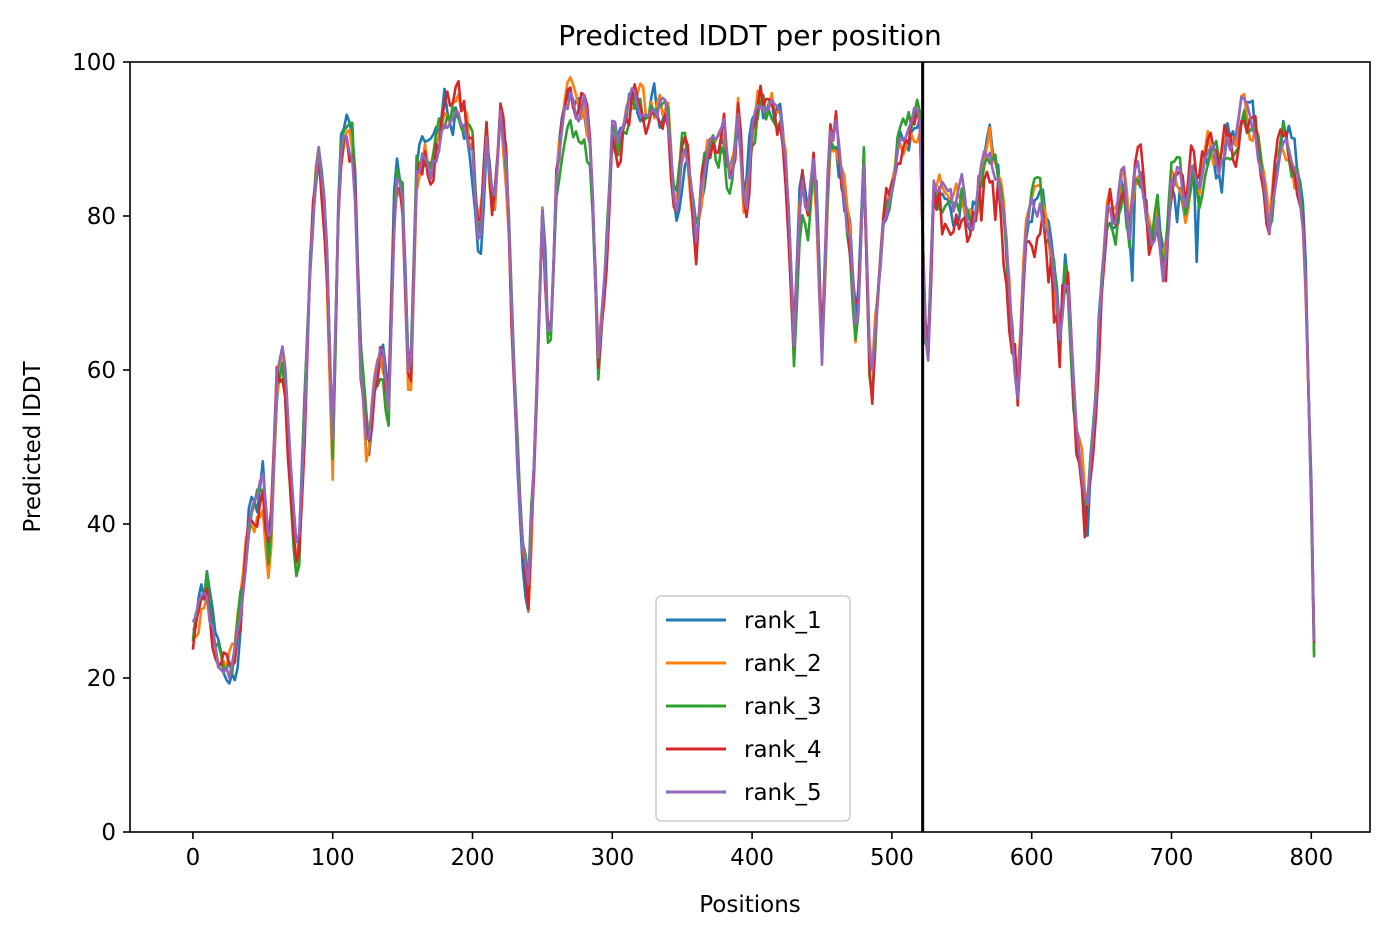 This screenshot has width=1391, height=939. Describe the element at coordinates (101, 679) in the screenshot. I see `y-tick-label: 20` at that location.